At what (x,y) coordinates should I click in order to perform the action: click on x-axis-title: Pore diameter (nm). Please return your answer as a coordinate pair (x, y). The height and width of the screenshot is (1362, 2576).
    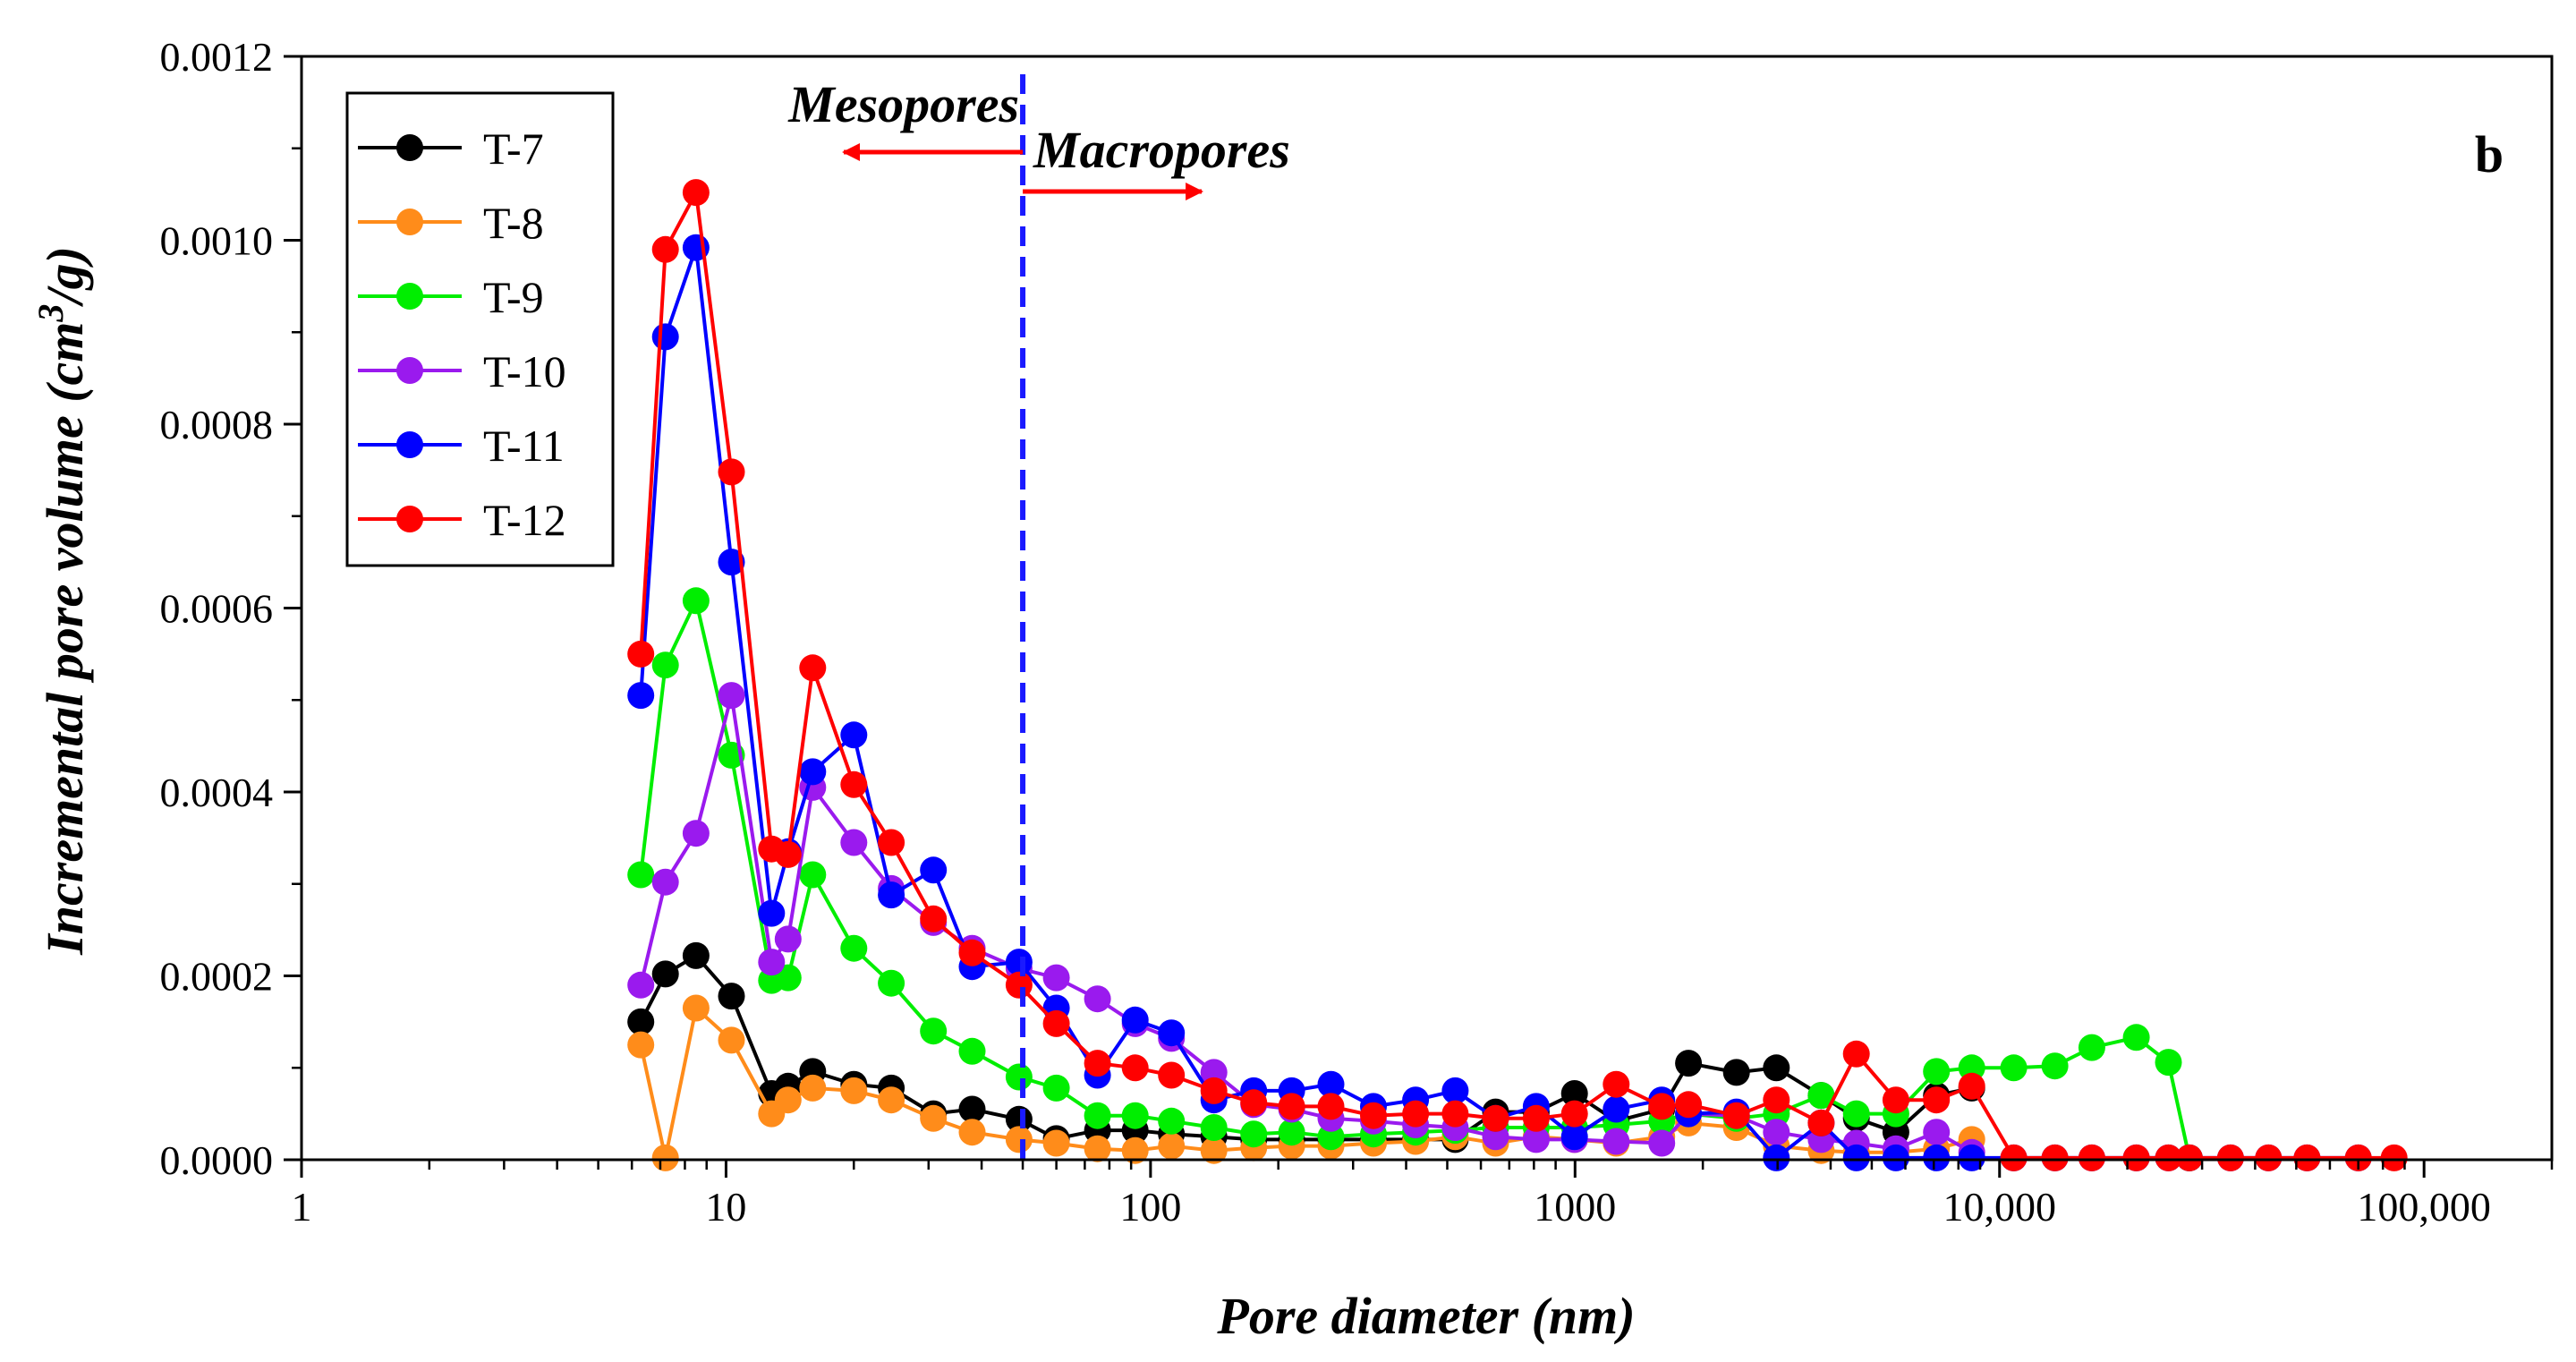
    Looking at the image, I should click on (1425, 1316).